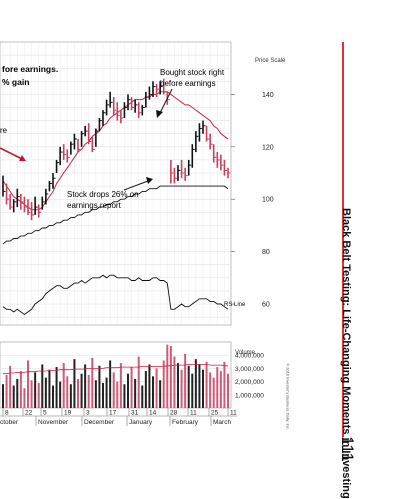 The width and height of the screenshot is (404, 499). Describe the element at coordinates (94, 205) in the screenshot. I see `annotation-drop-line-2: earnings report` at that location.